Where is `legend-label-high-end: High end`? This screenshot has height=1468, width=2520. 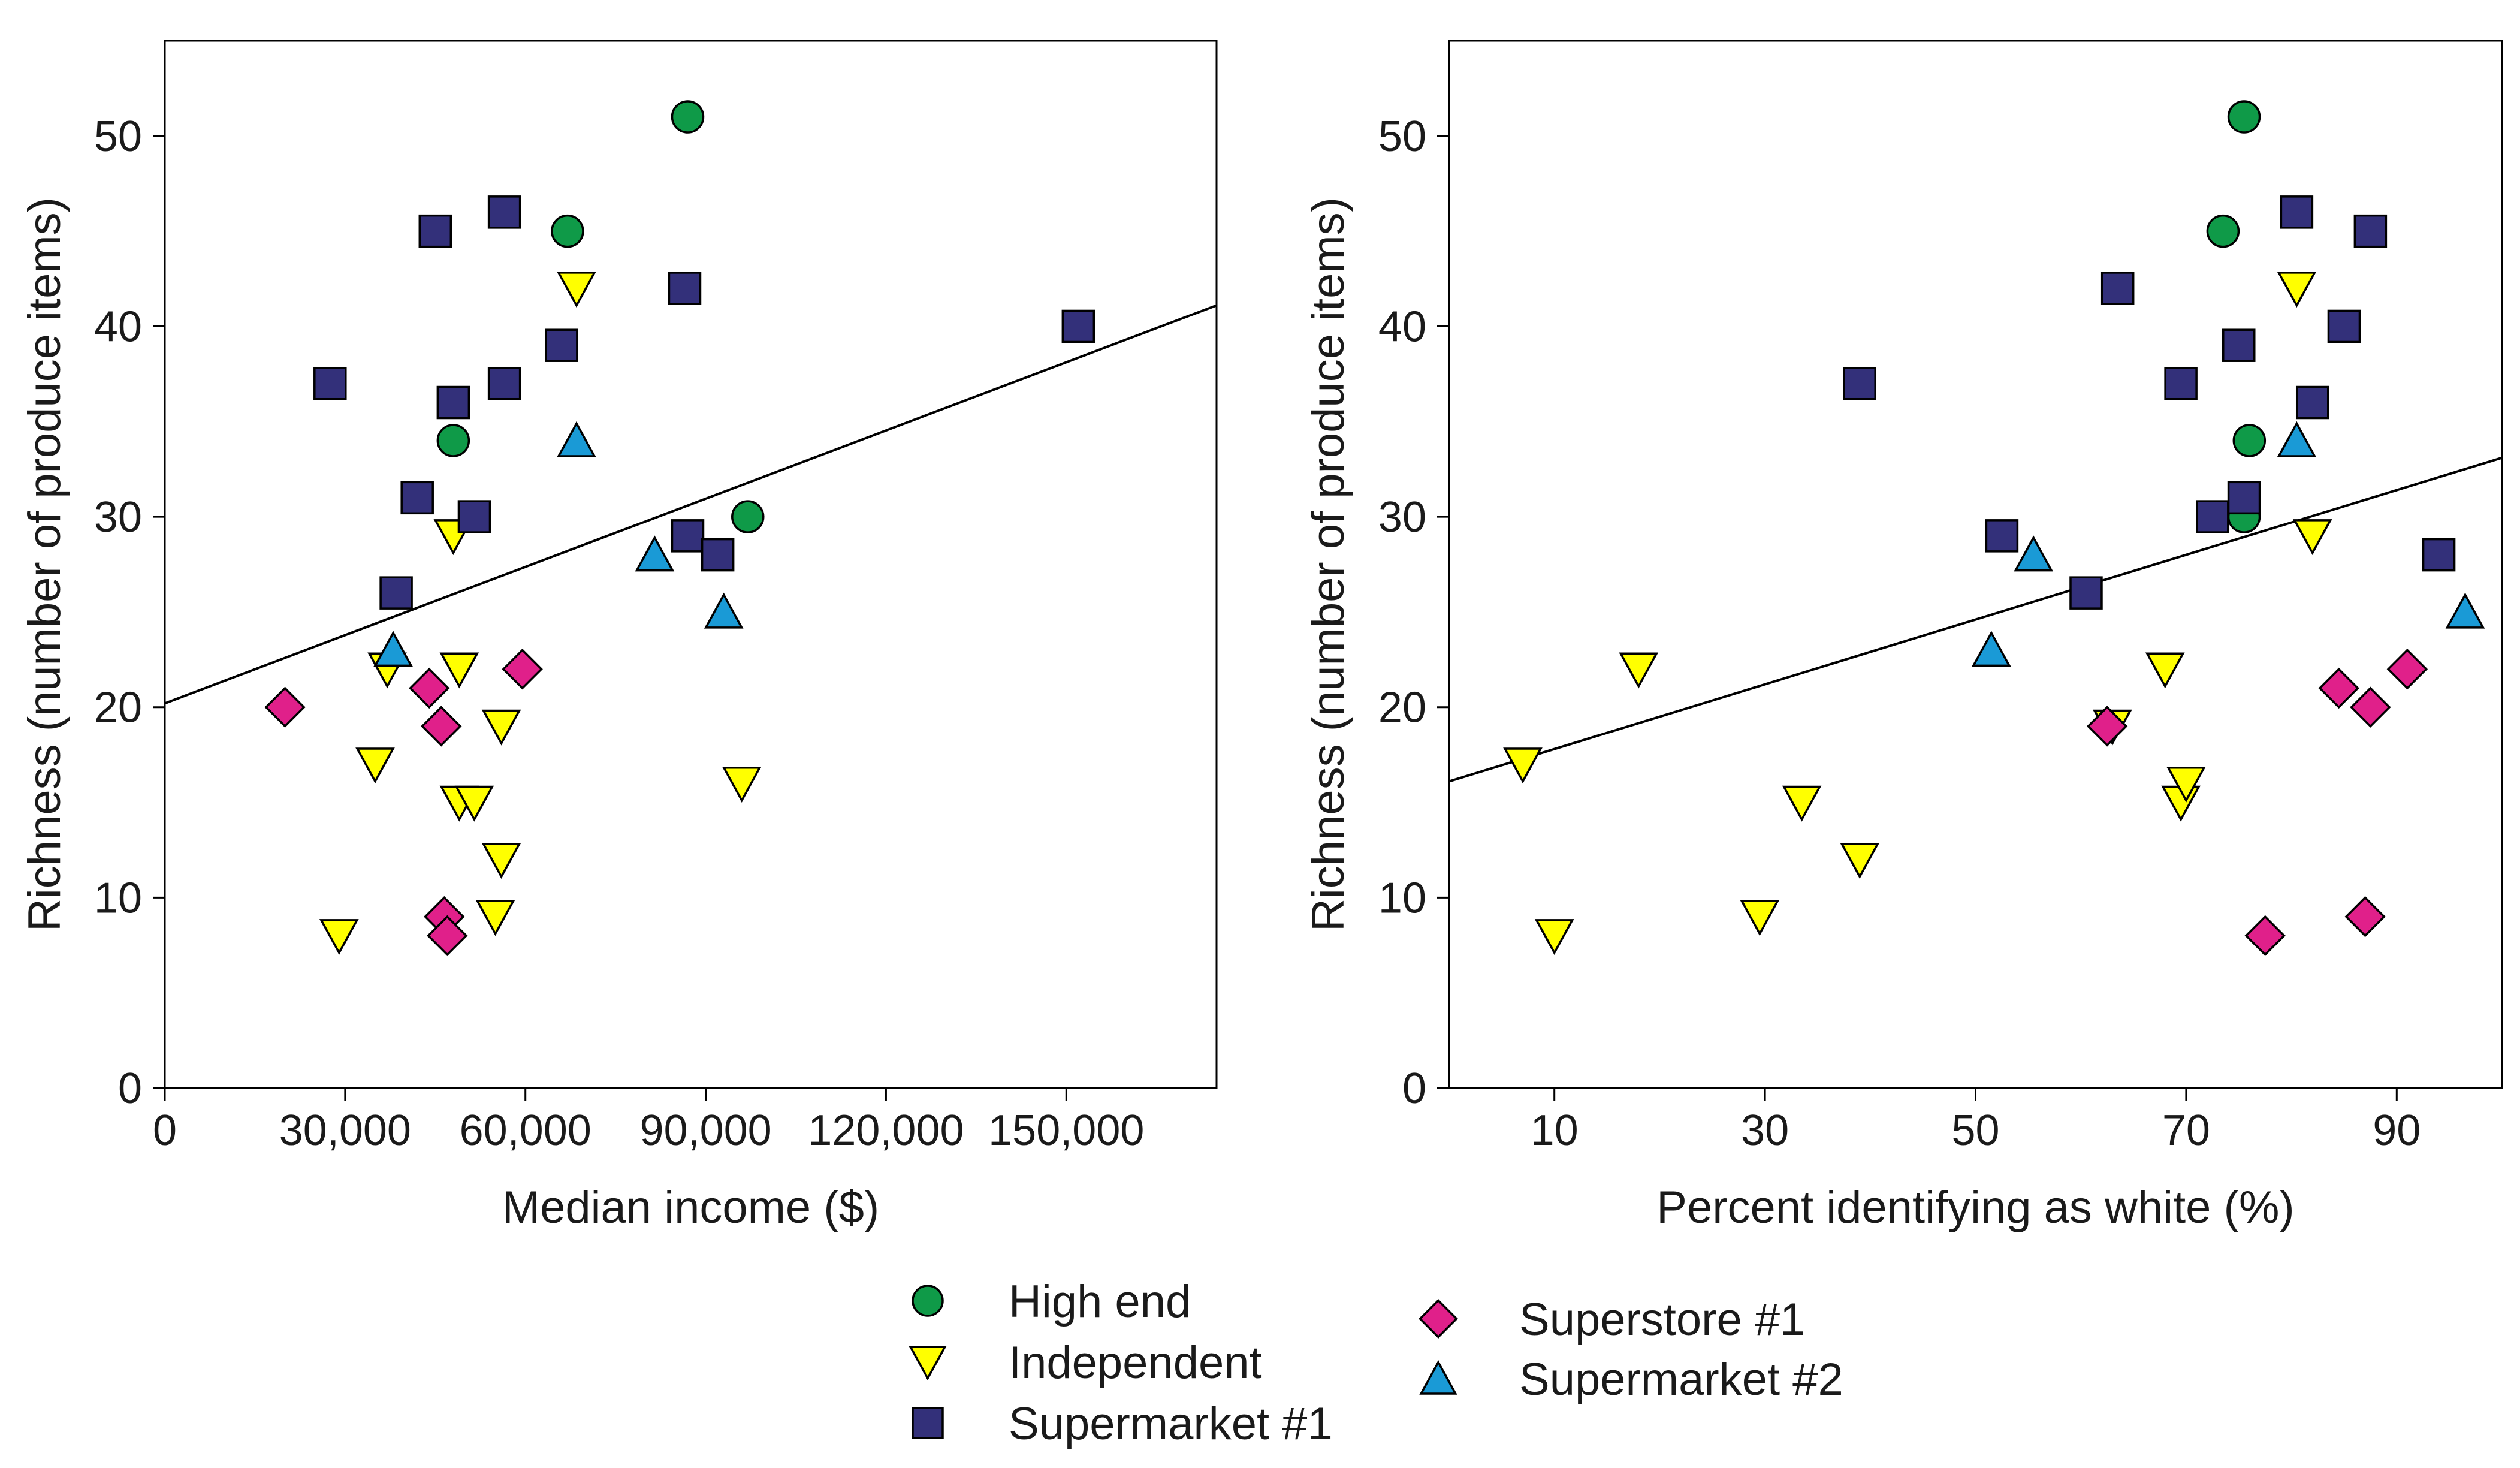
legend-label-high-end: High end is located at coordinates (1100, 1301).